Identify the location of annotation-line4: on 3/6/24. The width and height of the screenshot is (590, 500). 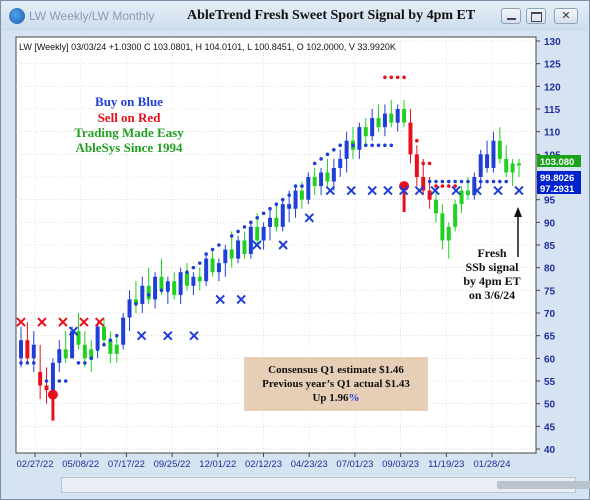
(492, 295).